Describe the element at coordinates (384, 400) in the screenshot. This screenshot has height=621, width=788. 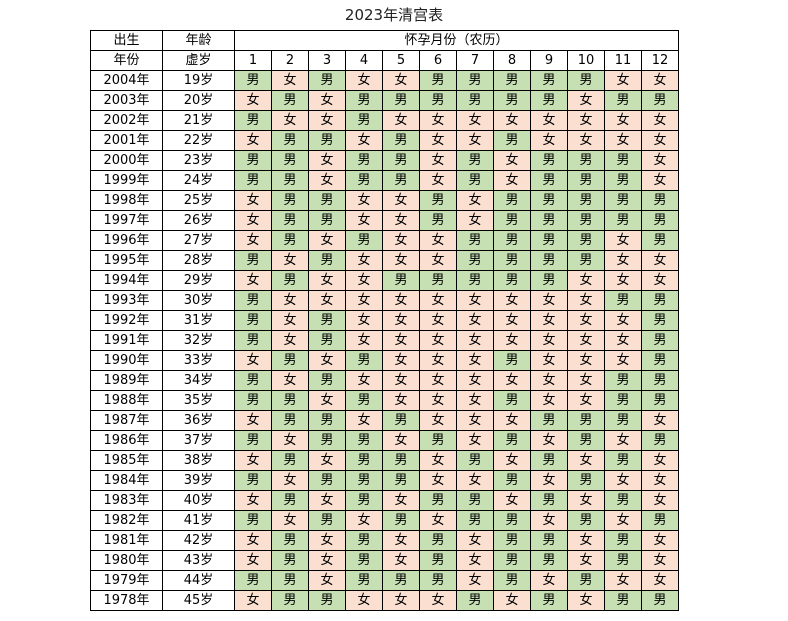
I see `table-row: 1988年 35岁男男女男女女女男女女男男` at that location.